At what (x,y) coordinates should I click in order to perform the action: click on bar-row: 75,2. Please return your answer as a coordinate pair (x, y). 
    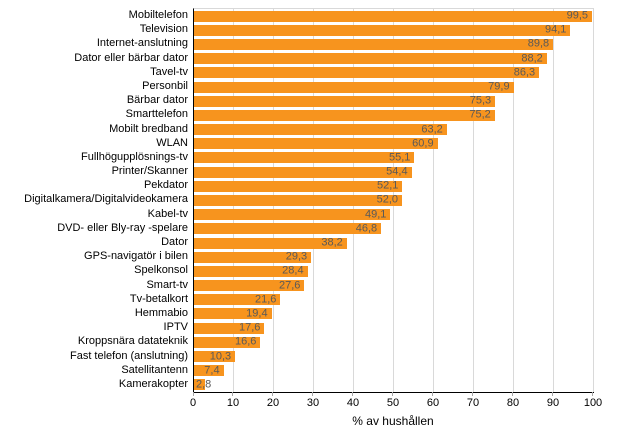
    Looking at the image, I should click on (394, 115).